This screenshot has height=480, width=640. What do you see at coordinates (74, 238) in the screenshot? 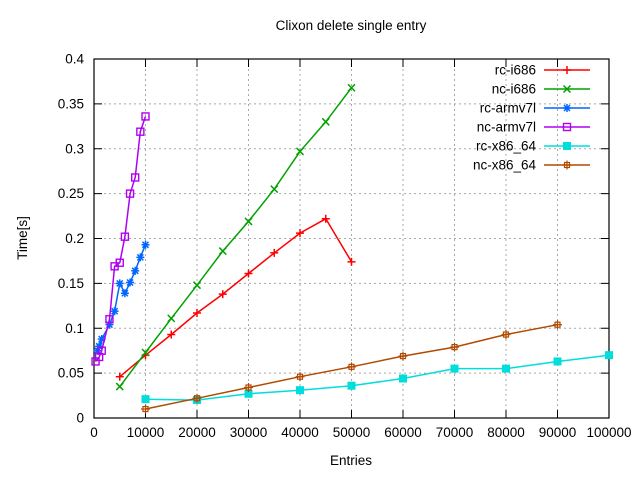
I see `y-tick-label: 0.2` at bounding box center [74, 238].